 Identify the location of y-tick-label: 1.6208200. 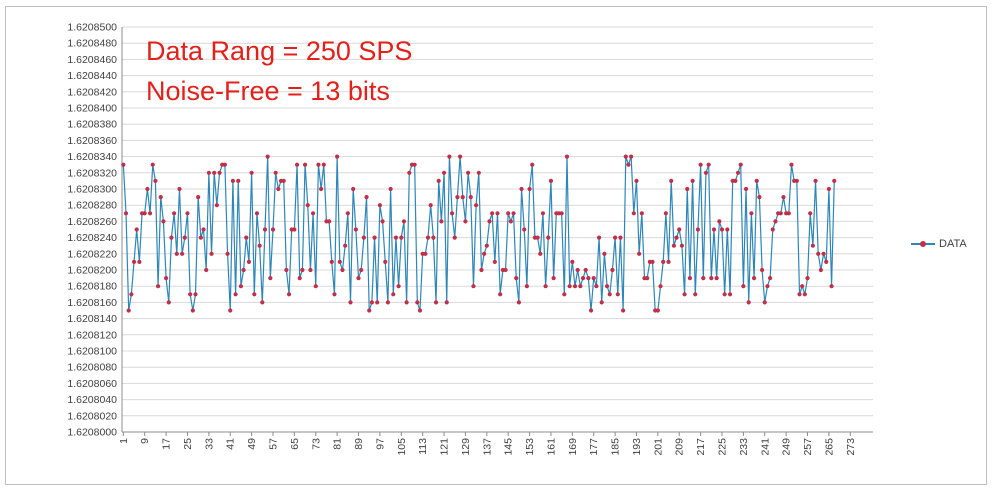
(92, 271).